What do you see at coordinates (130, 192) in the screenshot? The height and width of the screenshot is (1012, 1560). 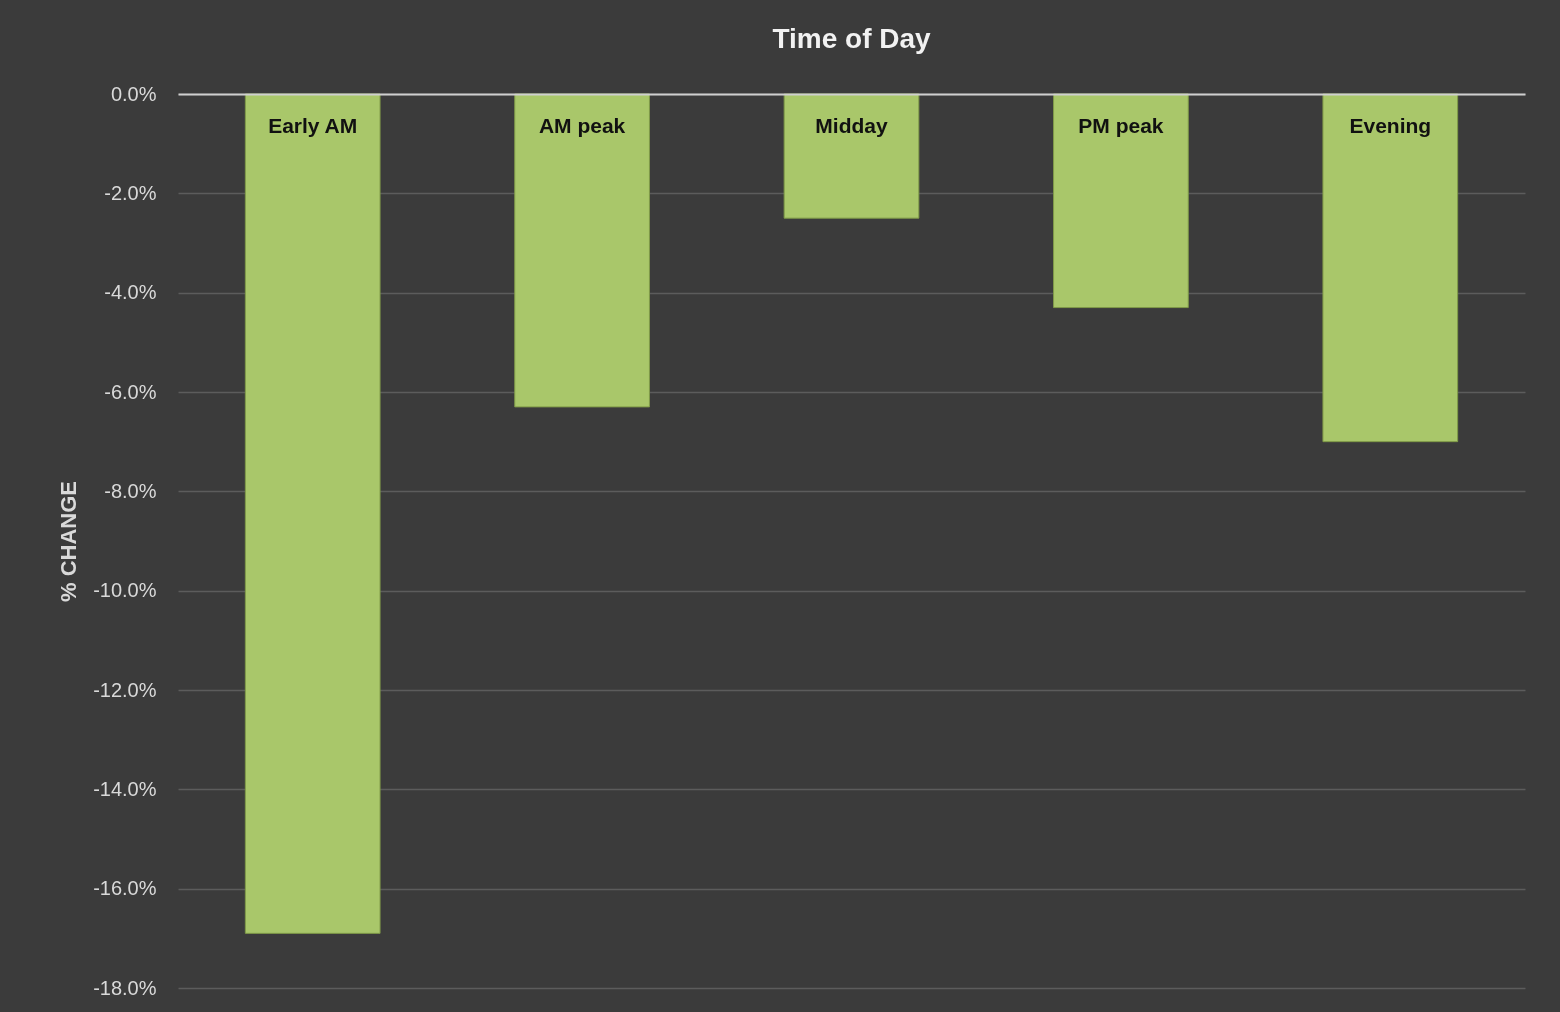 I see `y-tick-label: -2.0%` at bounding box center [130, 192].